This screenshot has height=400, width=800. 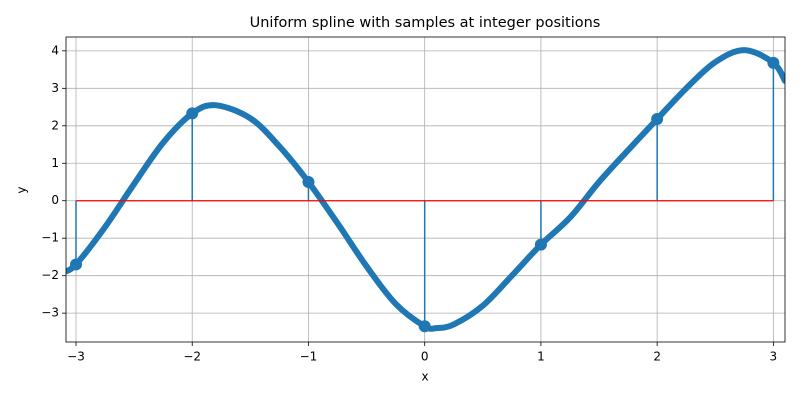 I want to click on y-tick-label: −3, so click(x=50, y=313).